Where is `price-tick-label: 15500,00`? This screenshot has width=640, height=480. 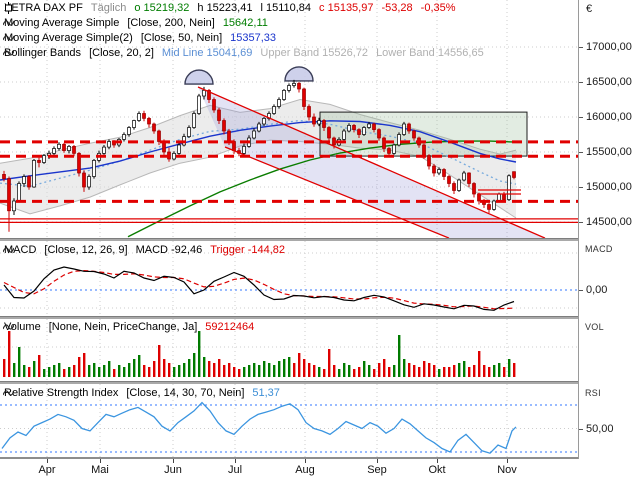 price-tick-label: 15500,00 is located at coordinates (609, 151).